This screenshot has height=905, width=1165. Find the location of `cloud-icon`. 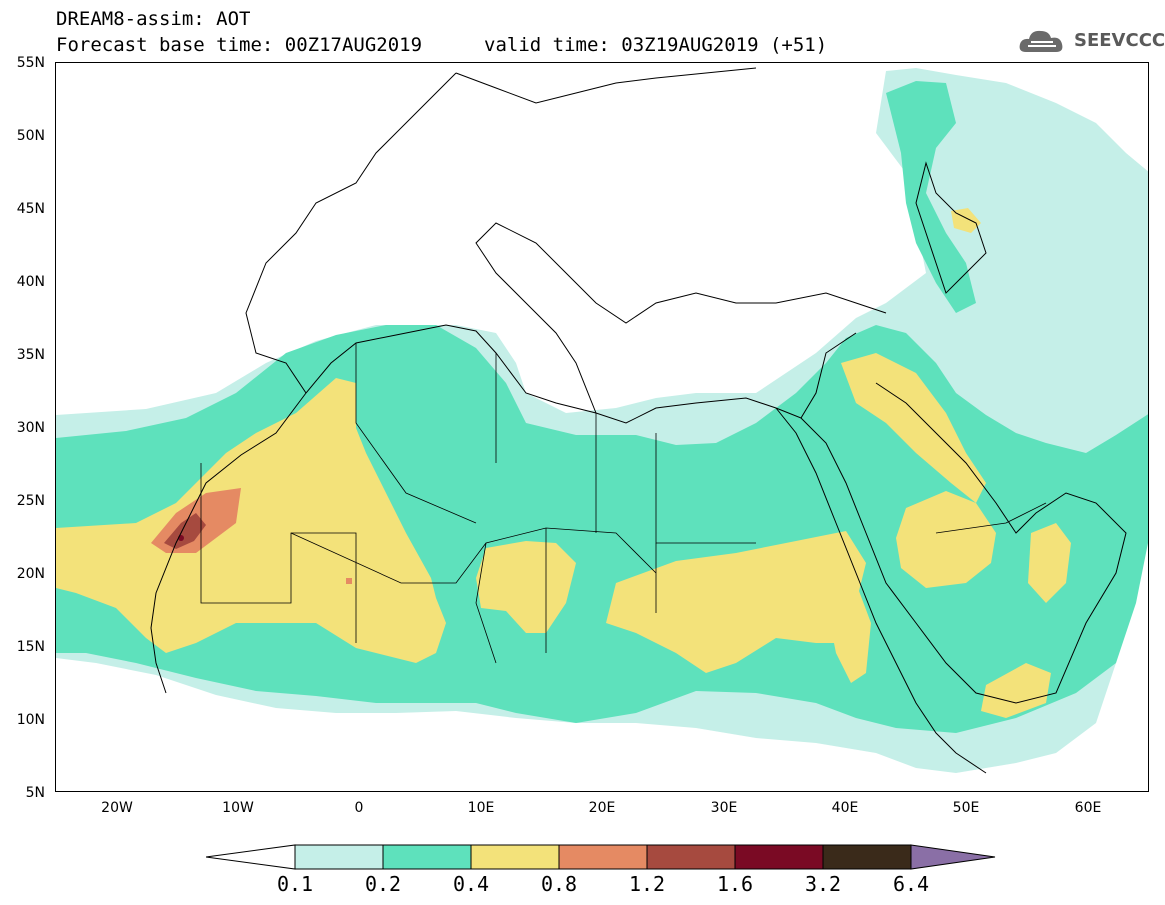

cloud-icon is located at coordinates (1041, 41).